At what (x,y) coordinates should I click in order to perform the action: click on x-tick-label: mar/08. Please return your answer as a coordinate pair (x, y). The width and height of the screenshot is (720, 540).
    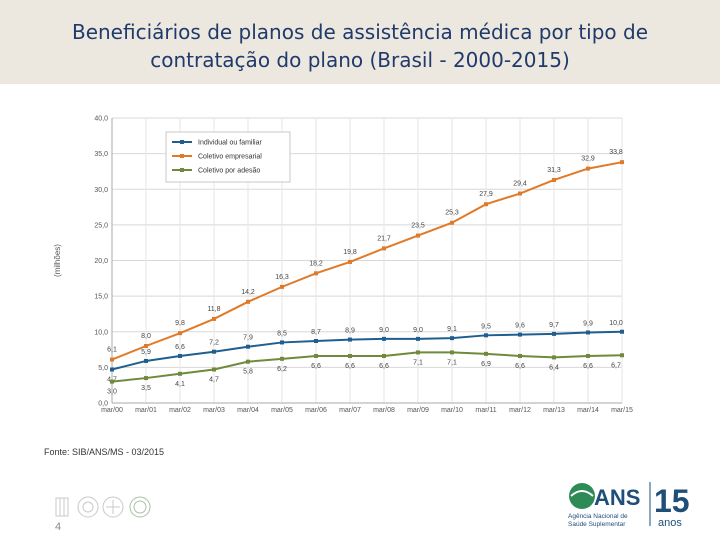
    Looking at the image, I should click on (384, 410).